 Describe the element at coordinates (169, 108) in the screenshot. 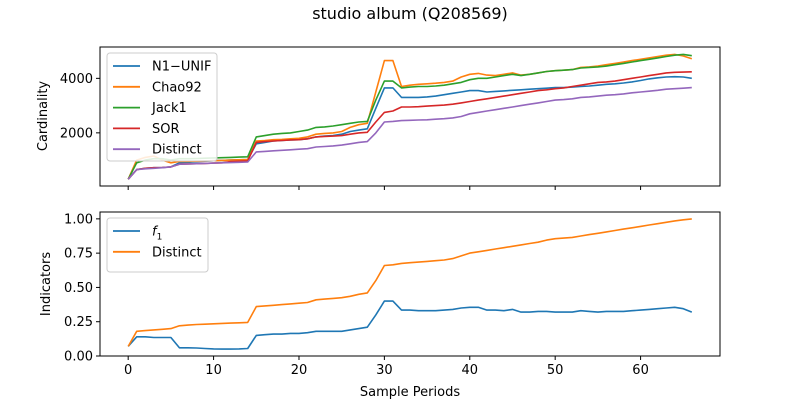

I see `legend-label: Jack1` at that location.